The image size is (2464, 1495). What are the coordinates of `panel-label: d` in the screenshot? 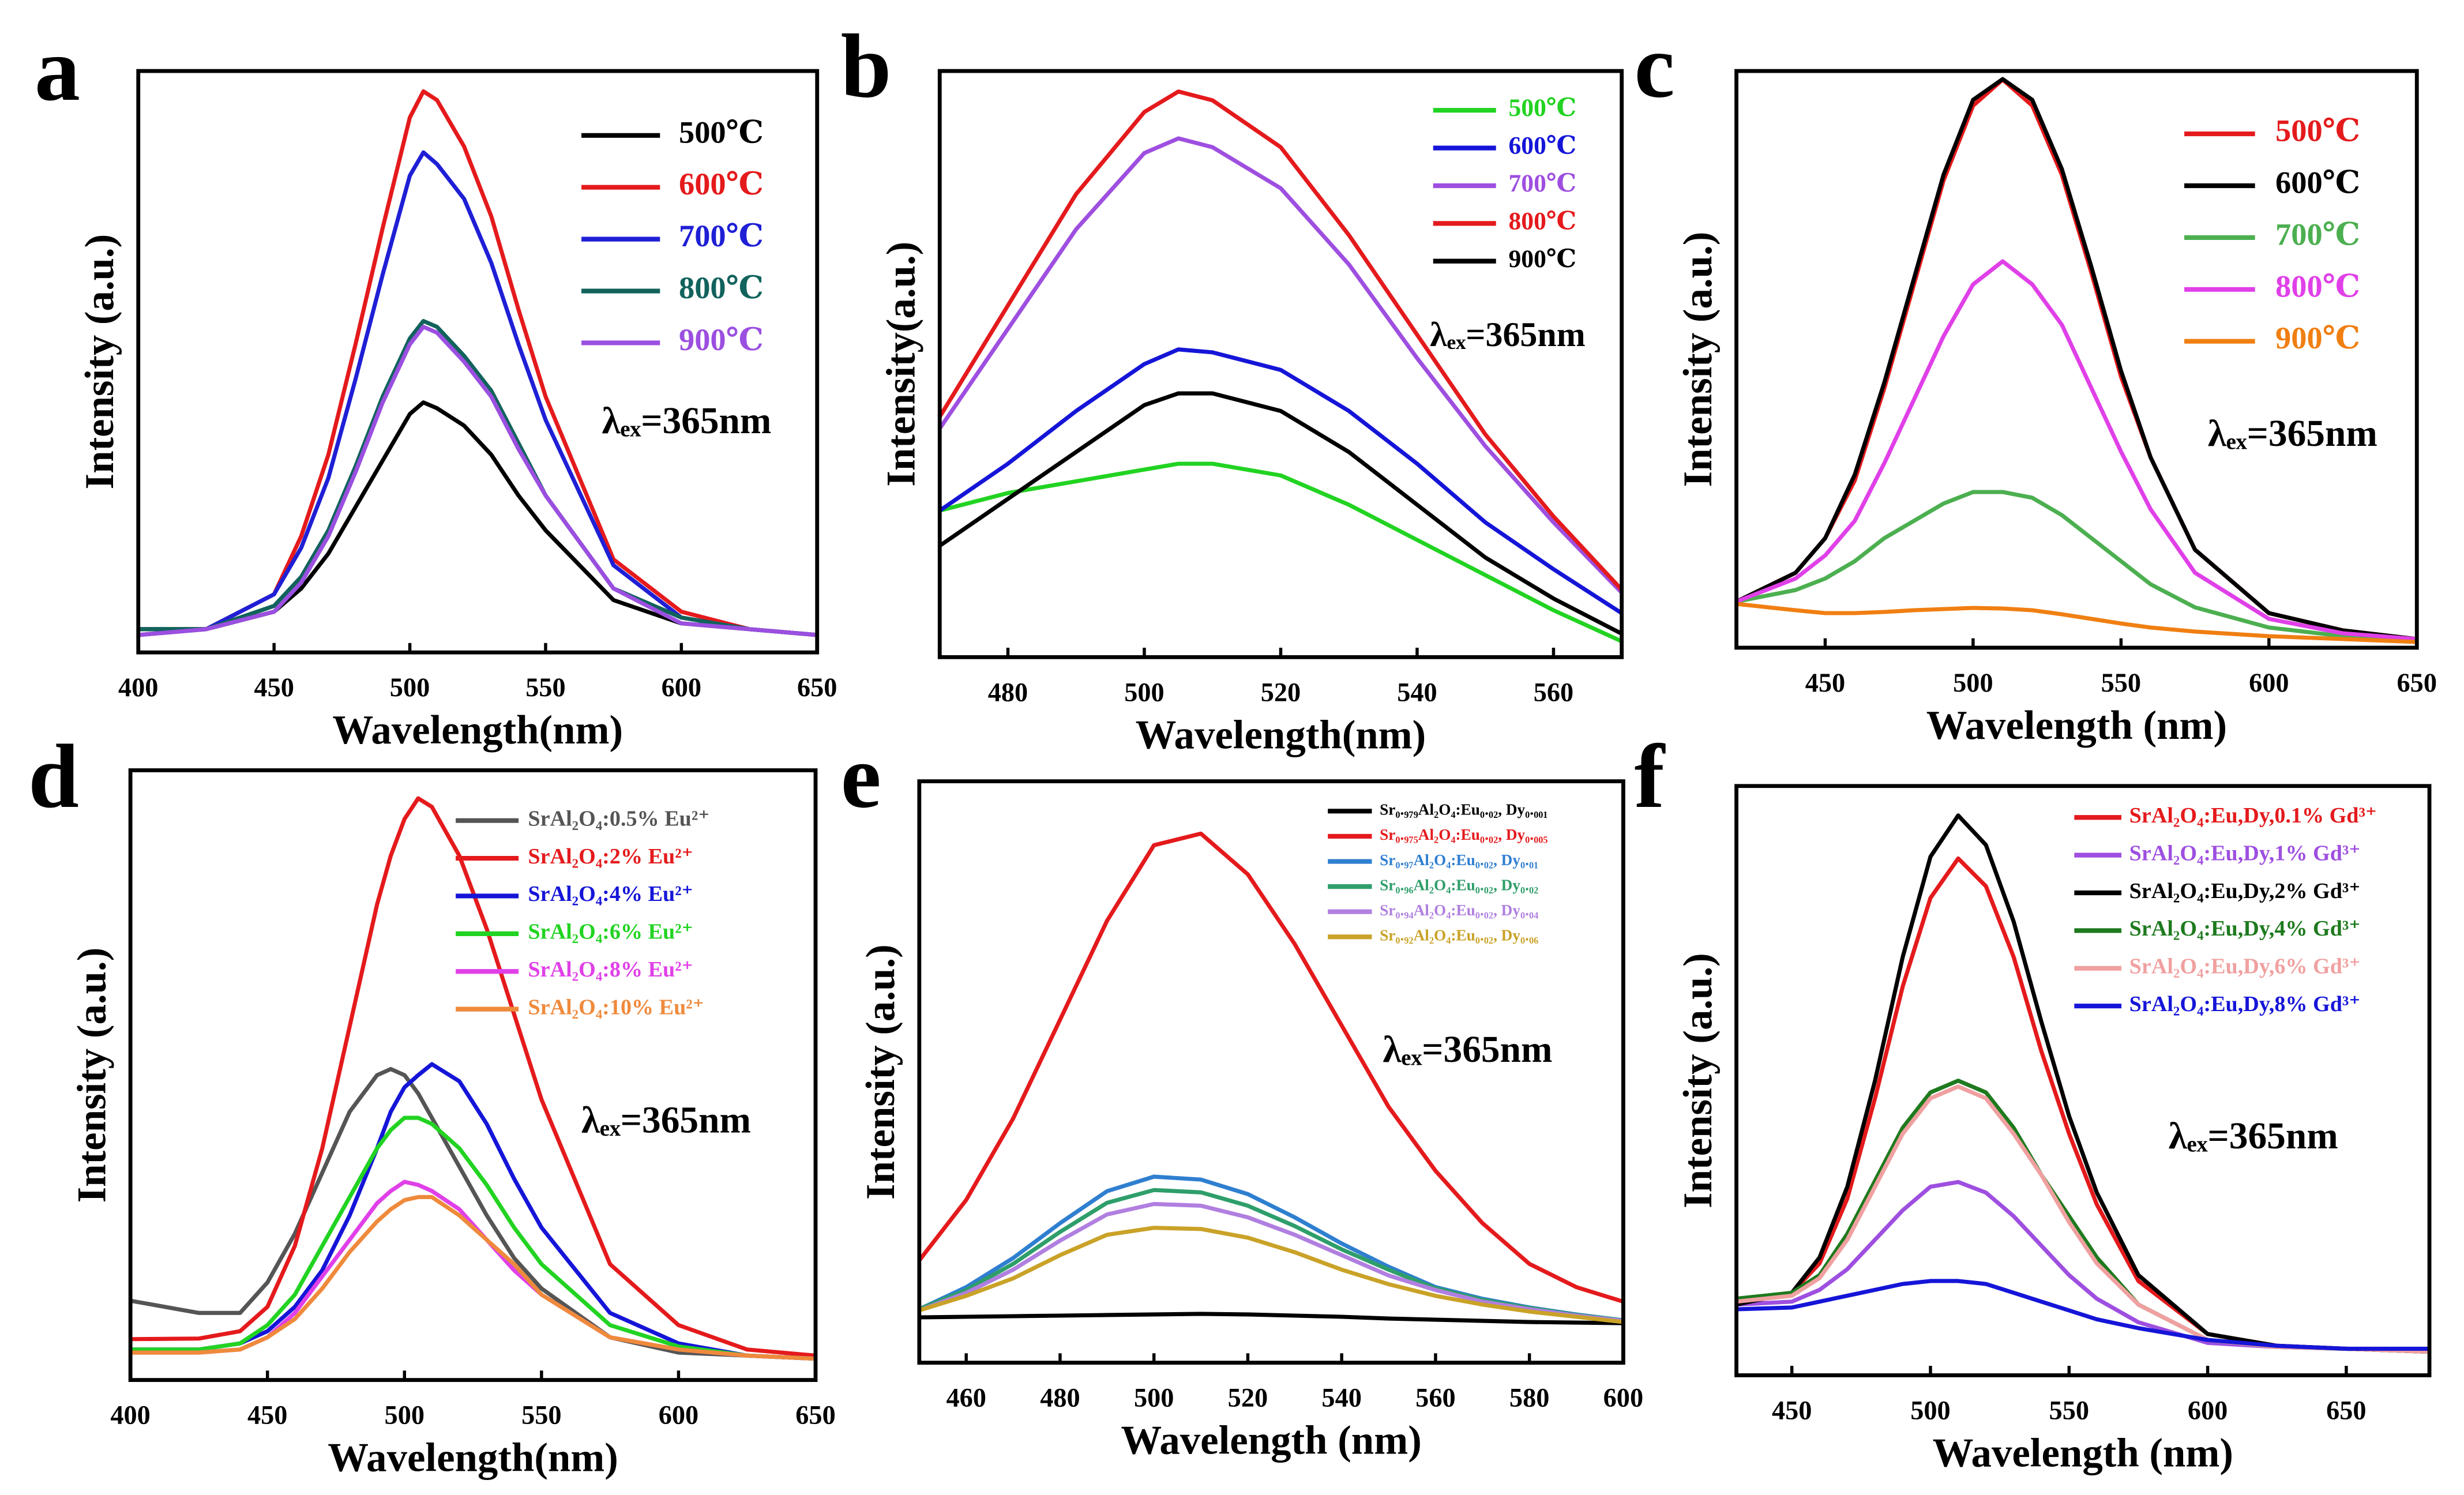 It's located at (53, 776).